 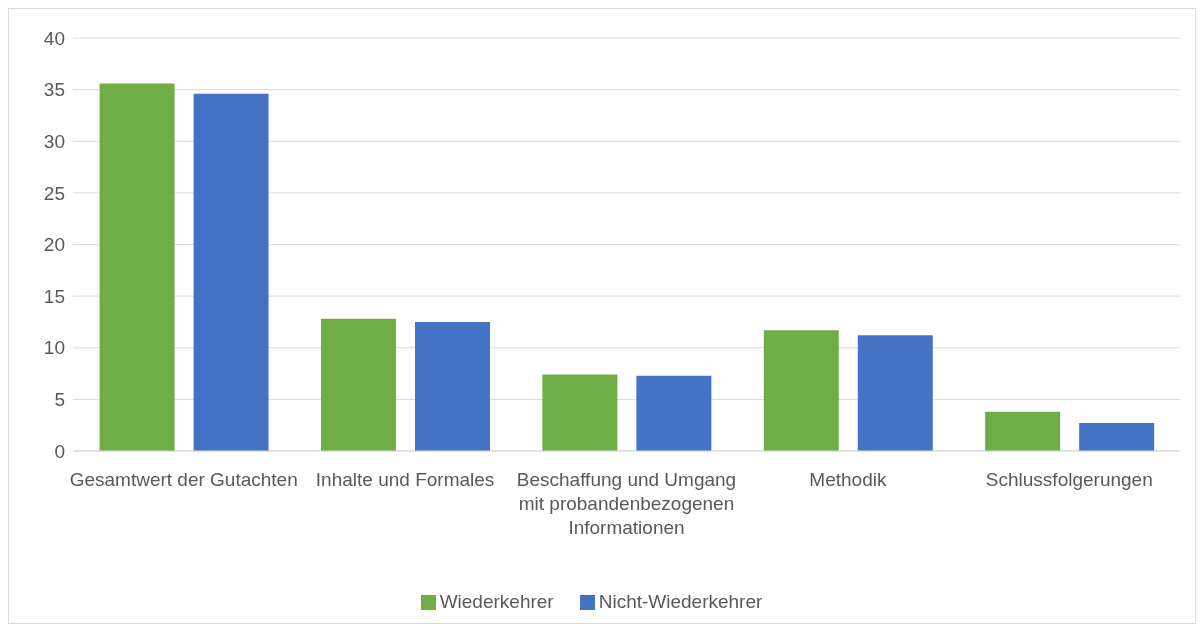 What do you see at coordinates (54, 38) in the screenshot?
I see `y-tick-label: 40` at bounding box center [54, 38].